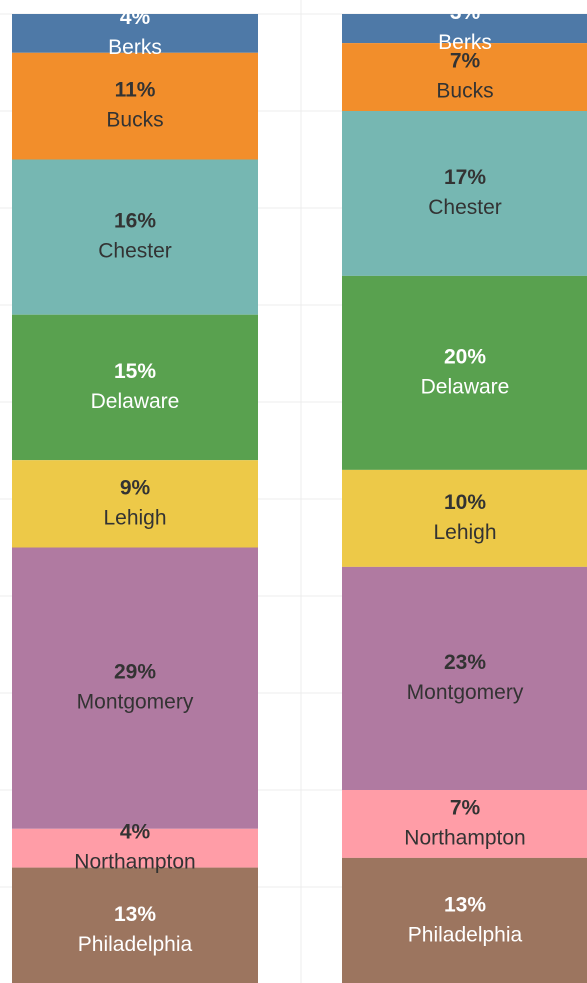  What do you see at coordinates (465, 12) in the screenshot?
I see `value-label: 3%` at bounding box center [465, 12].